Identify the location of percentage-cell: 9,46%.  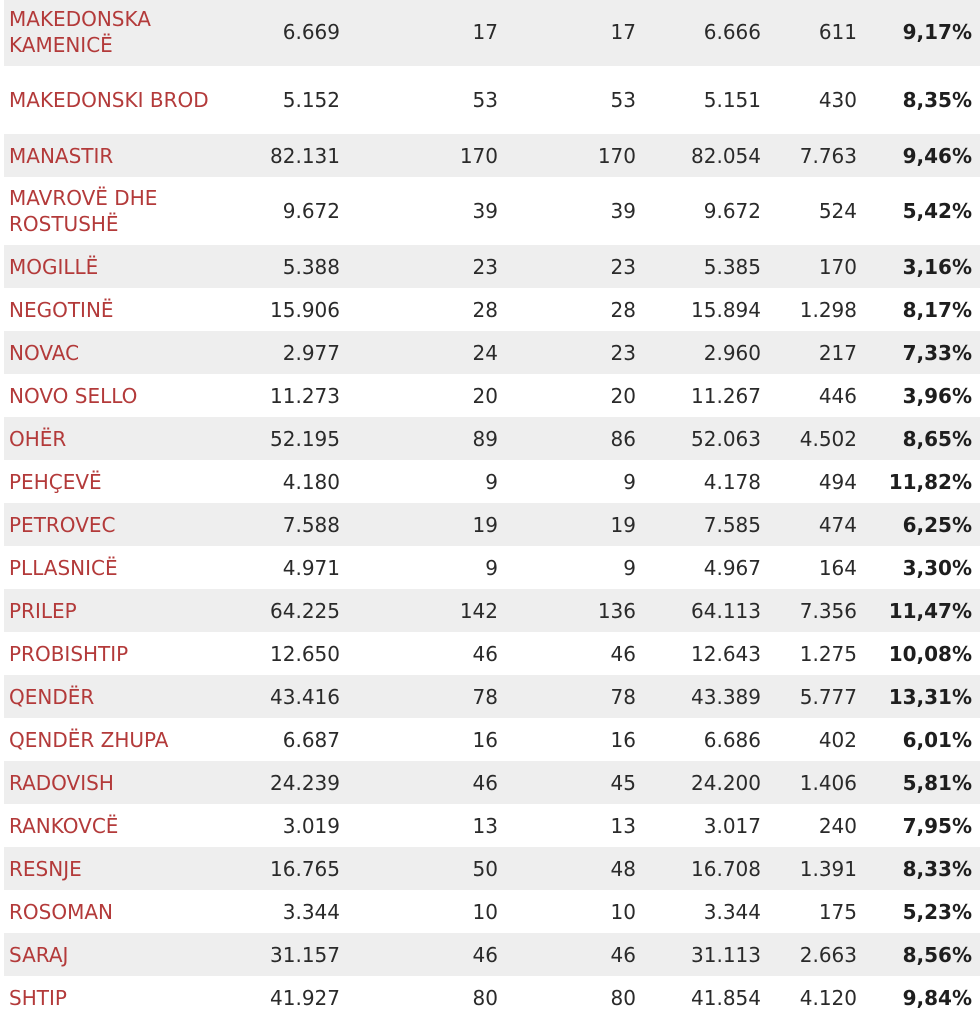
(919, 155).